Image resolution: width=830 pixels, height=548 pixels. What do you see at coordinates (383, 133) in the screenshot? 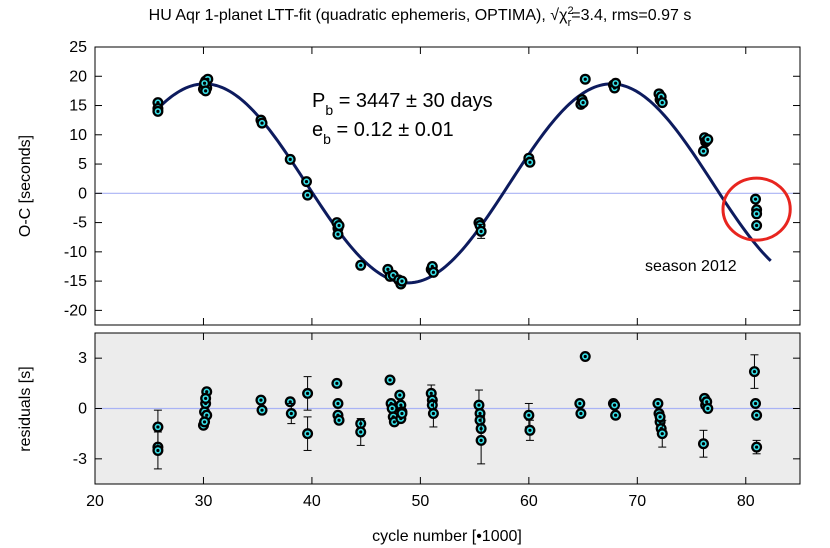
I see `eccentricity-annotation: eb = 0.12 ± 0.01` at bounding box center [383, 133].